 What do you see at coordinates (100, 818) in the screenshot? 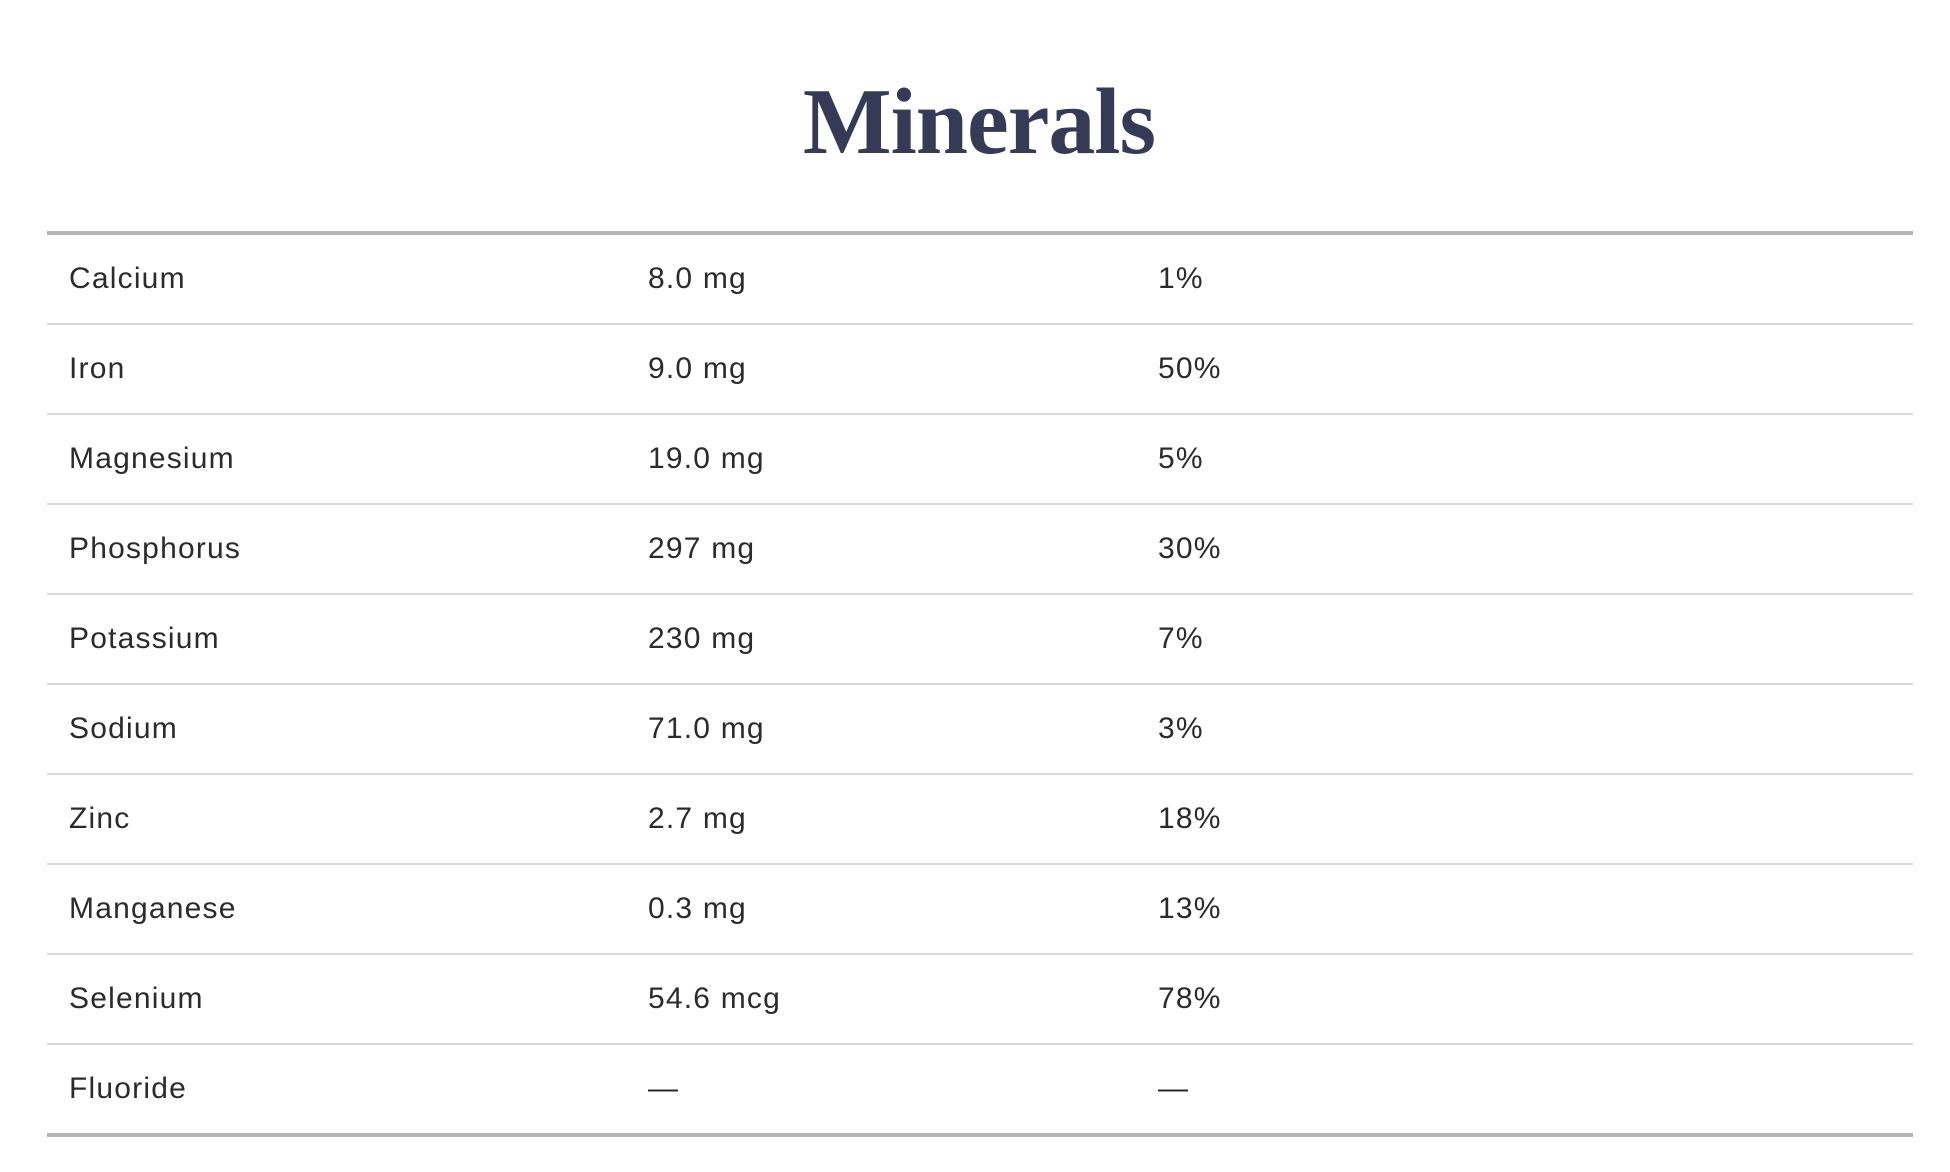
I see `mineral-name: Zinc` at bounding box center [100, 818].